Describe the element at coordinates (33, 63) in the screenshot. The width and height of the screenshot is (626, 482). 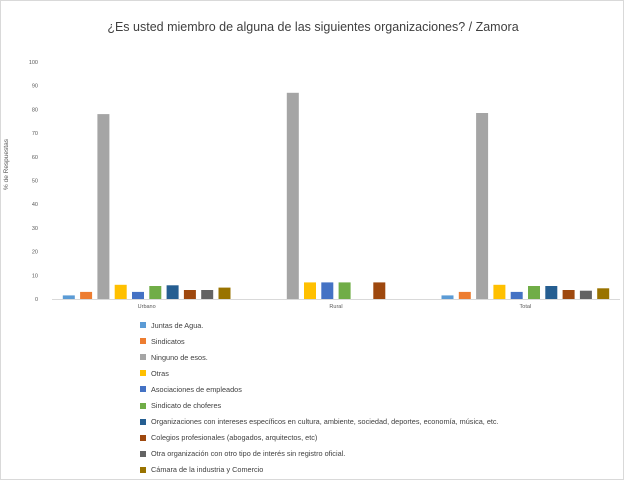
I see `y-tick-label: 100` at that location.